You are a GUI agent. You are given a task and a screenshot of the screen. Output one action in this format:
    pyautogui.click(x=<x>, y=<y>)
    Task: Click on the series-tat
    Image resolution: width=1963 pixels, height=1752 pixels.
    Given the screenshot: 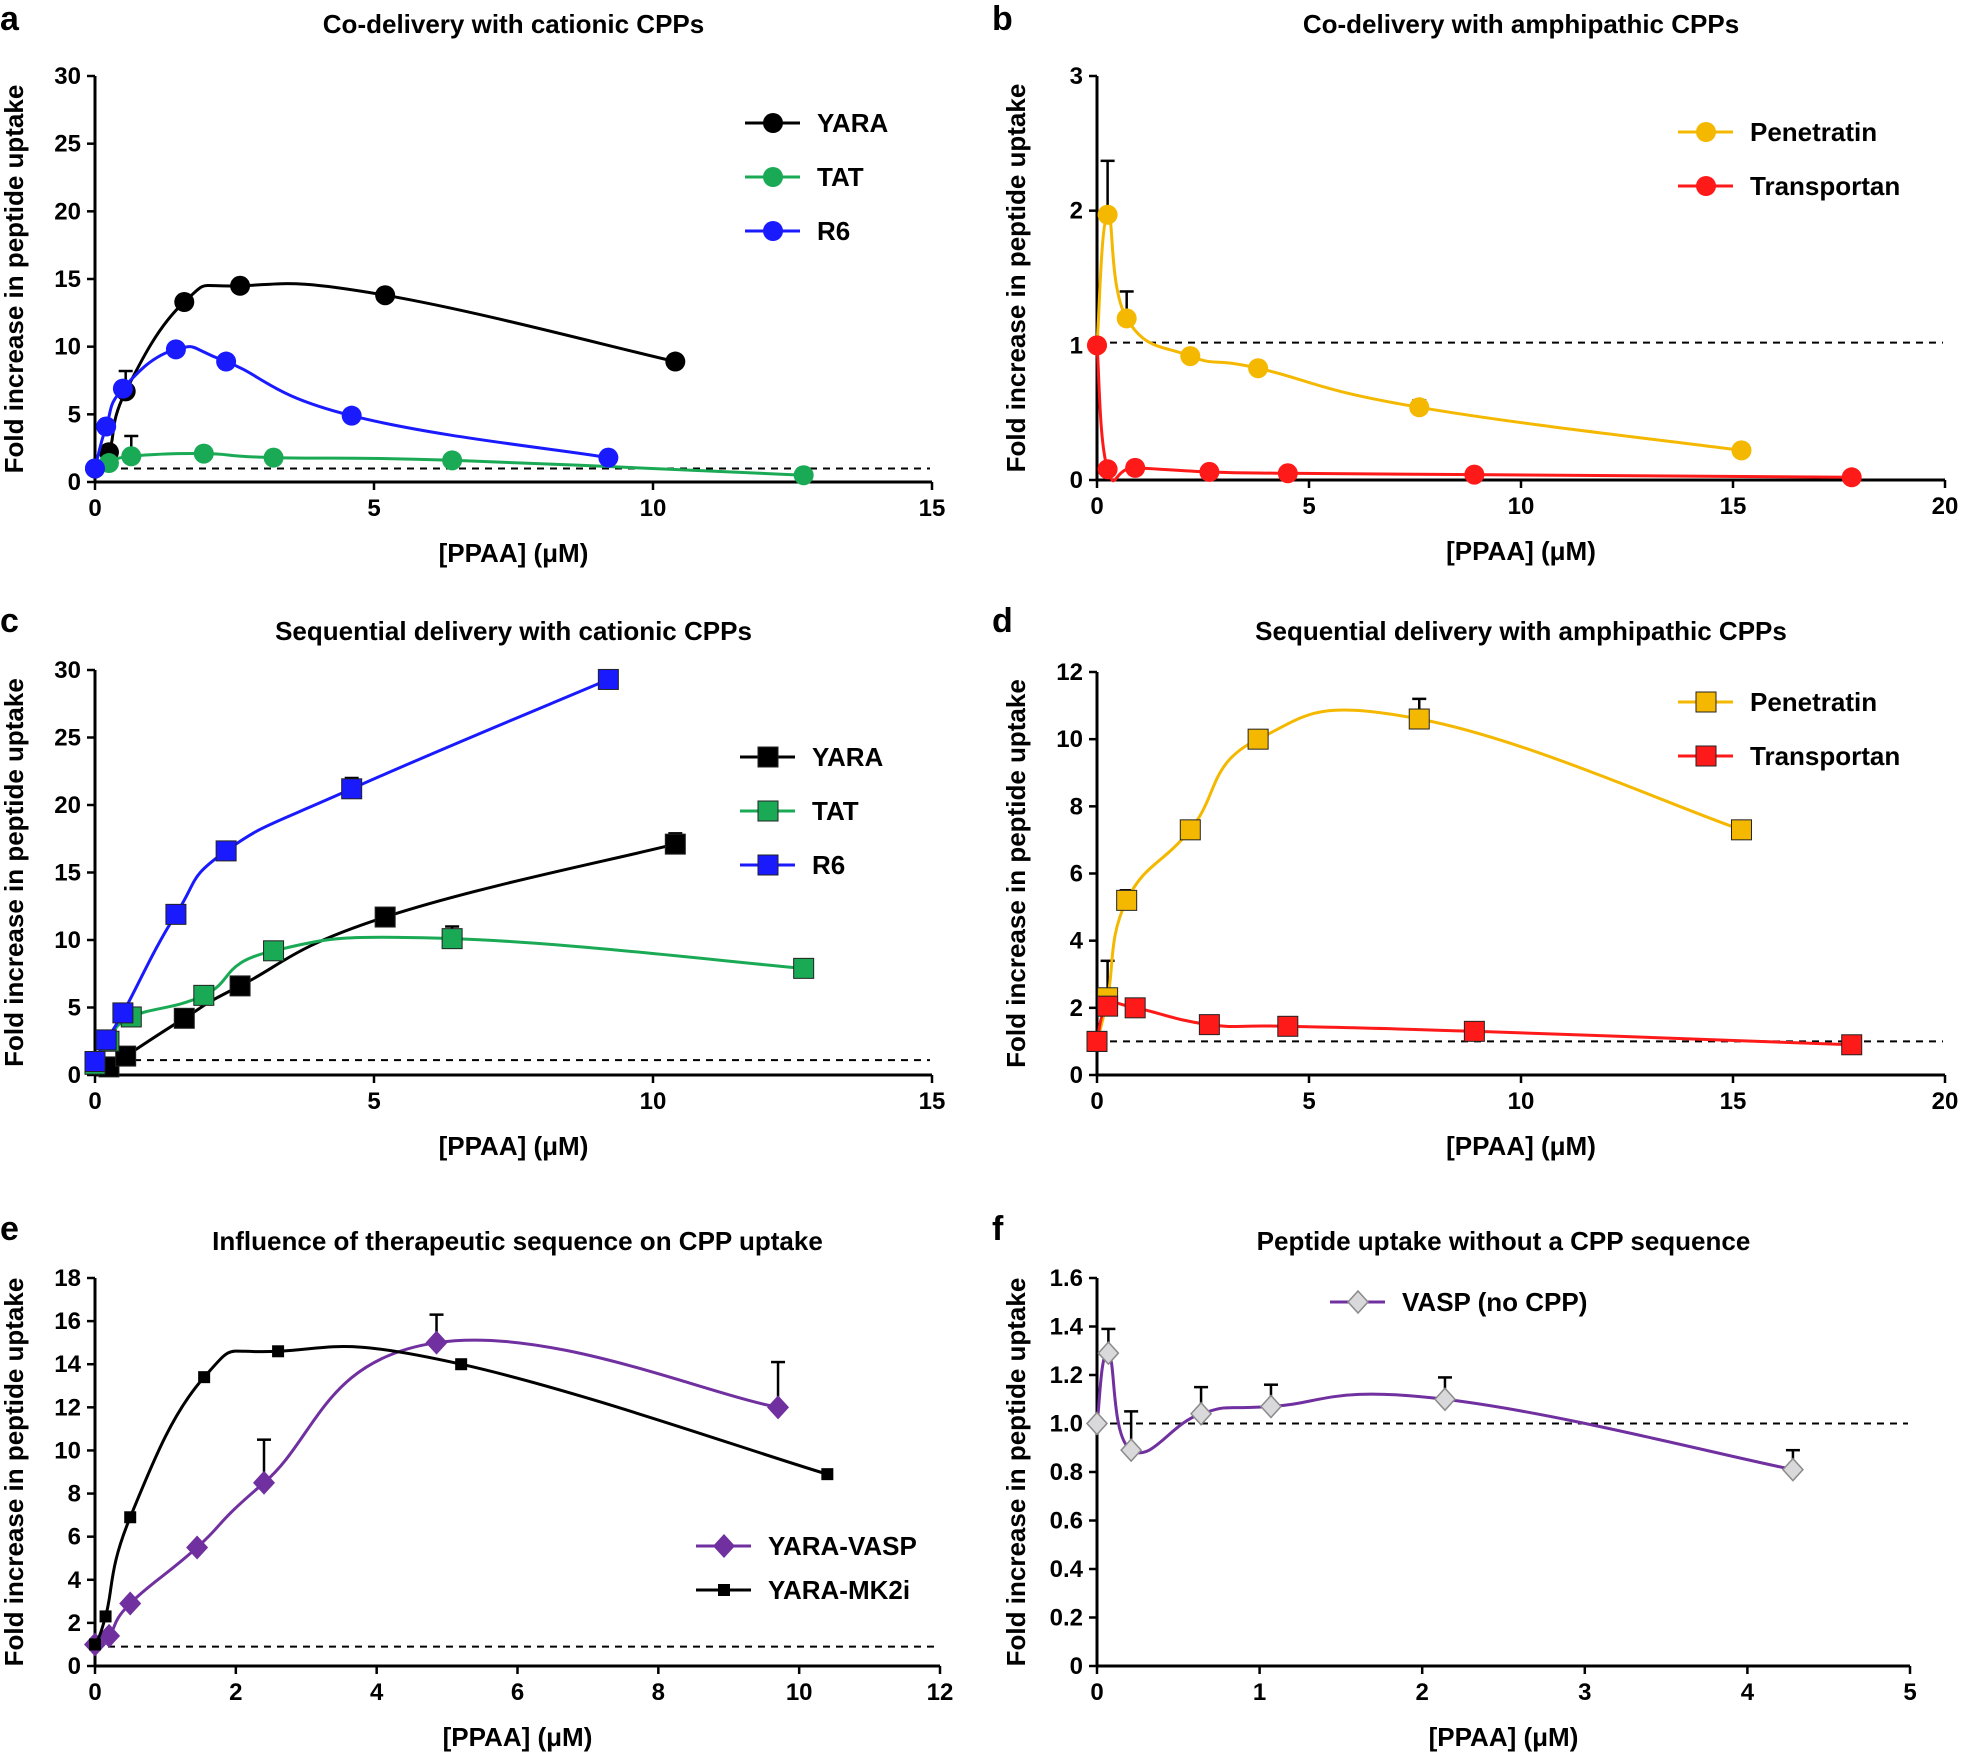 What is the action you would take?
    pyautogui.click(x=449, y=1000)
    